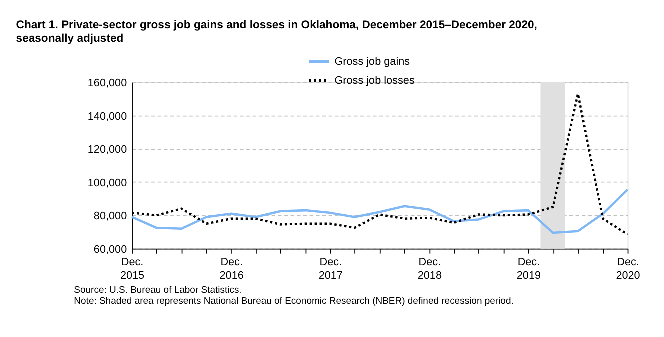 The width and height of the screenshot is (664, 337). Describe the element at coordinates (108, 83) in the screenshot. I see `y-tick-label: 160,000` at that location.